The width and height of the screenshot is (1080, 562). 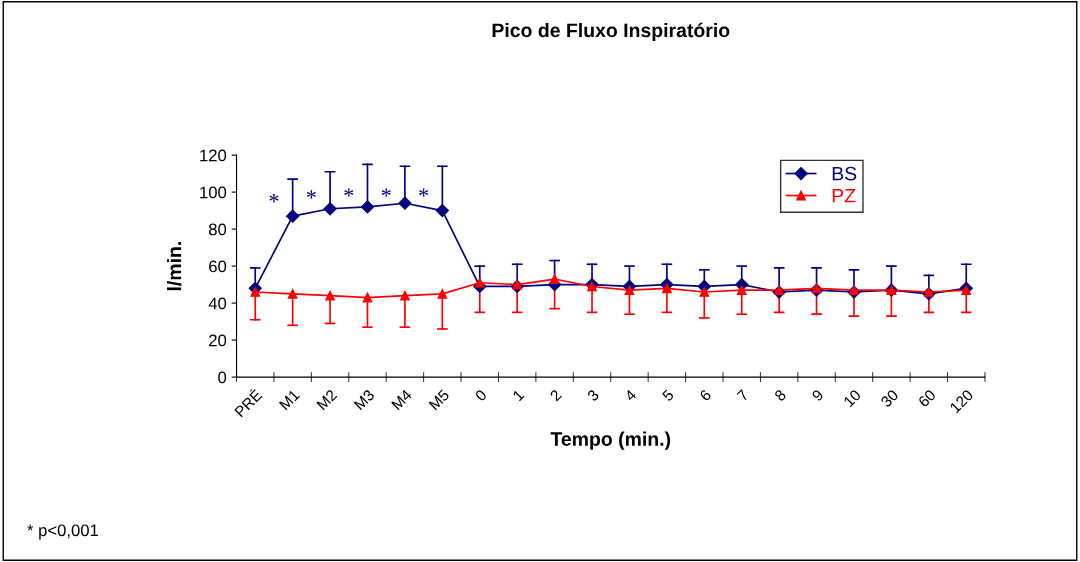 I want to click on y-tick-label: 20, so click(x=218, y=340).